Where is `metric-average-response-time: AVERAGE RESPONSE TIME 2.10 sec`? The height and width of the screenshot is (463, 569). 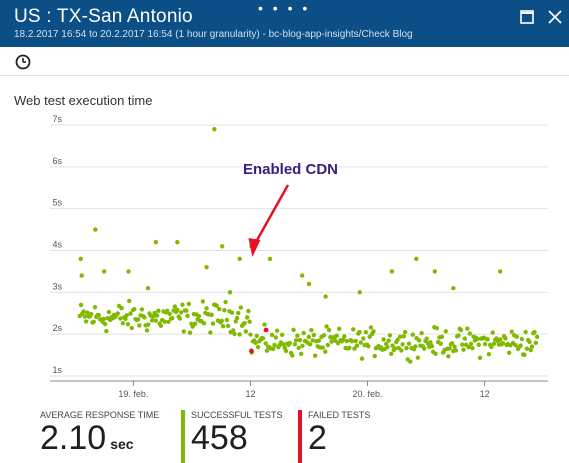
metric-average-response-time: AVERAGE RESPONSE TIME 2.10 sec is located at coordinates (99, 436).